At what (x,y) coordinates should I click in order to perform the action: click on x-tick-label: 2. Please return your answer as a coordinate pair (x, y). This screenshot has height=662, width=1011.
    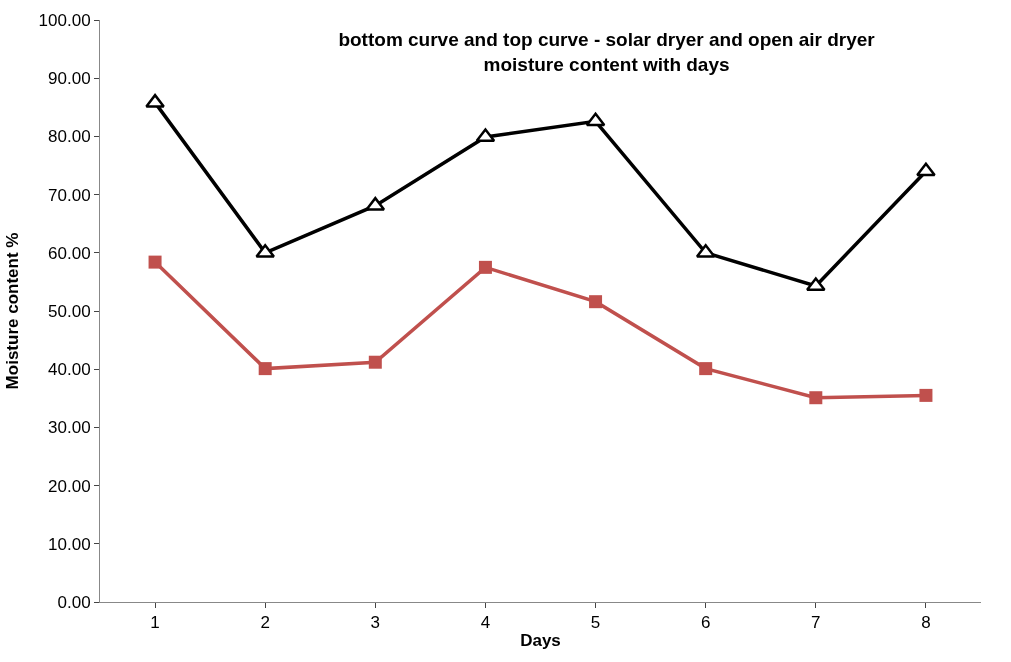
    Looking at the image, I should click on (265, 623).